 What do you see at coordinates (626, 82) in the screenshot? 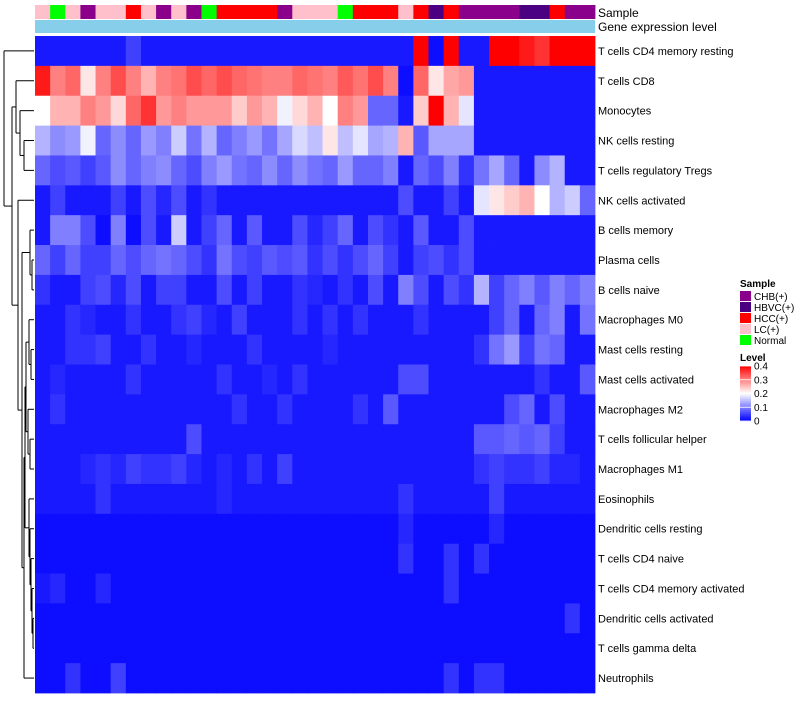
I see `row-label: T cells CD8` at bounding box center [626, 82].